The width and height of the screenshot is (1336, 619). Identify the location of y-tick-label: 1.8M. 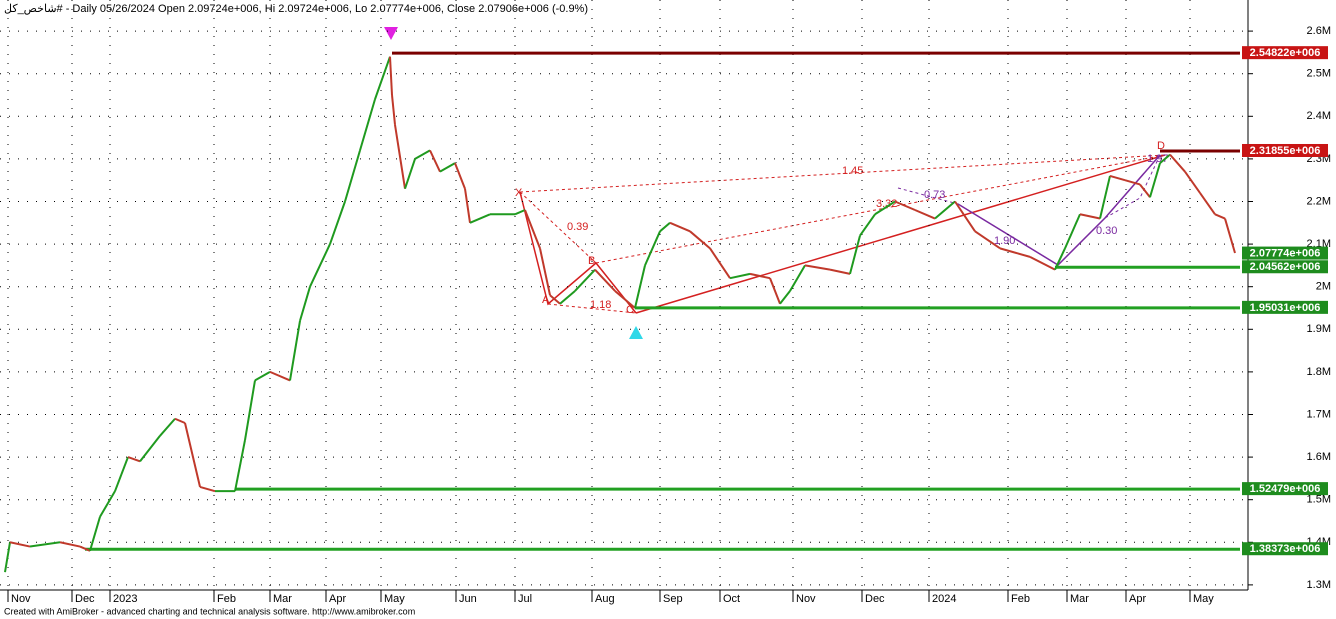
(1319, 372).